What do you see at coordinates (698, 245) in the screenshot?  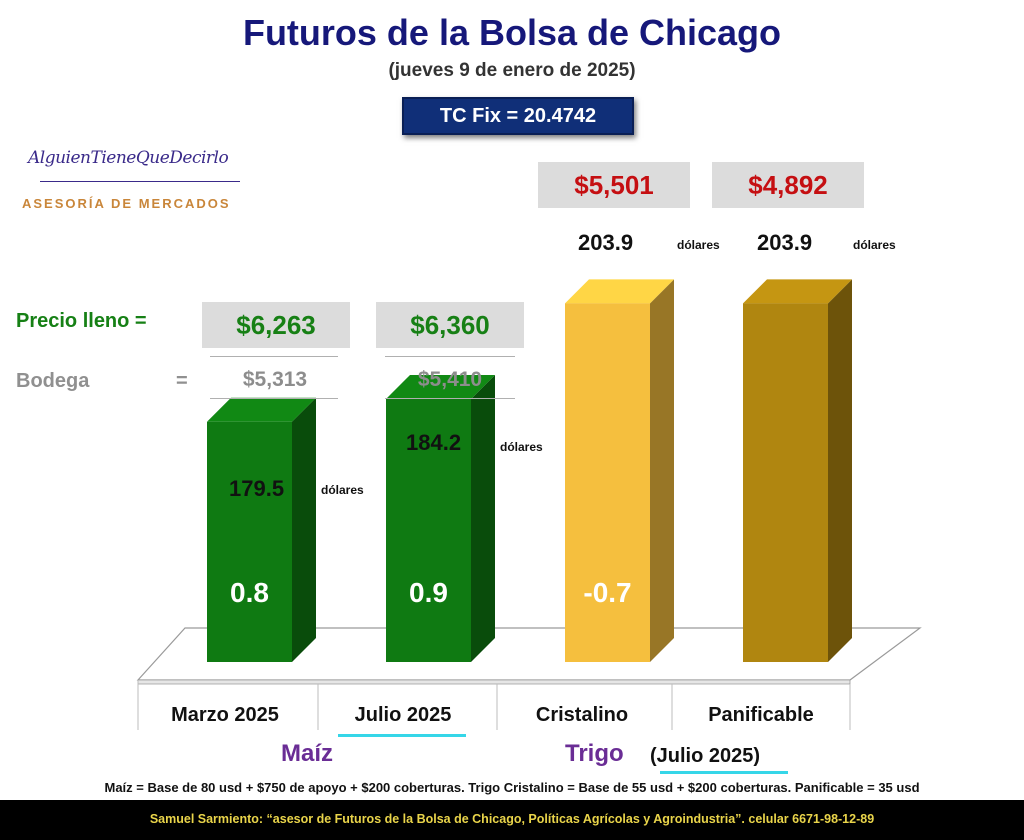 I see `bar-unit-cristalino: dólares` at bounding box center [698, 245].